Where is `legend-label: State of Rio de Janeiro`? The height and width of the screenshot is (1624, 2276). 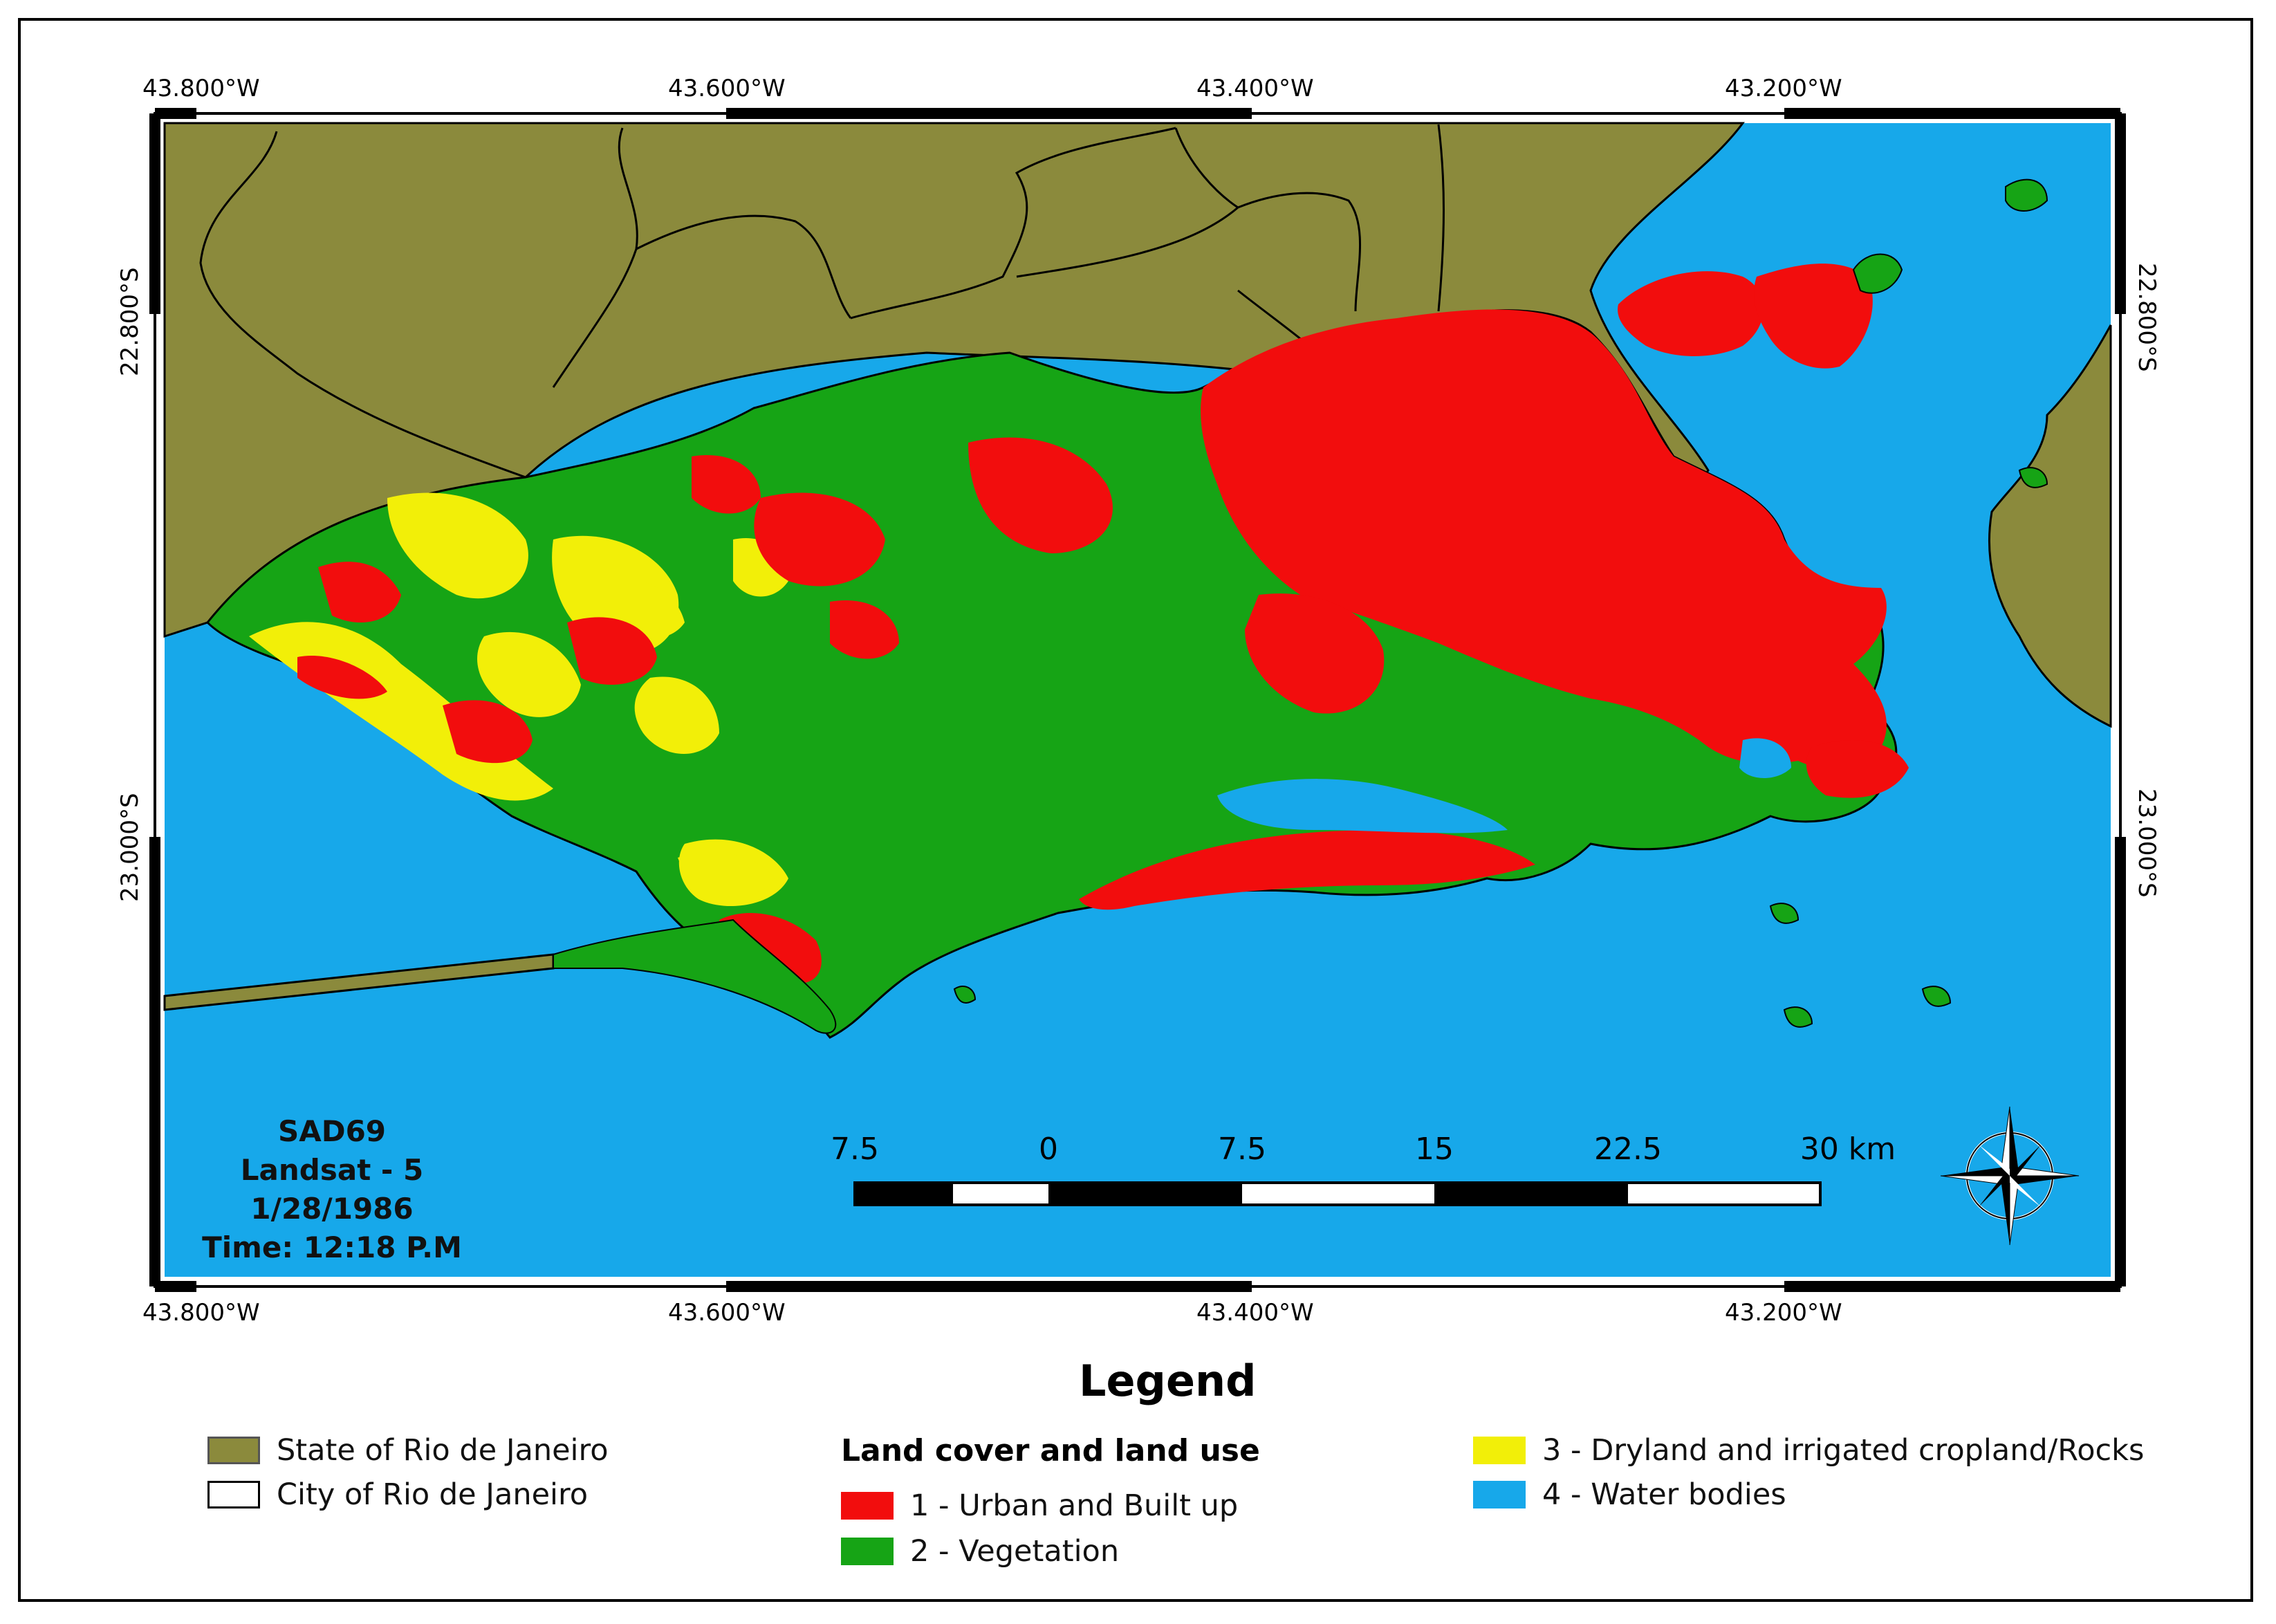 legend-label: State of Rio de Janeiro is located at coordinates (443, 1450).